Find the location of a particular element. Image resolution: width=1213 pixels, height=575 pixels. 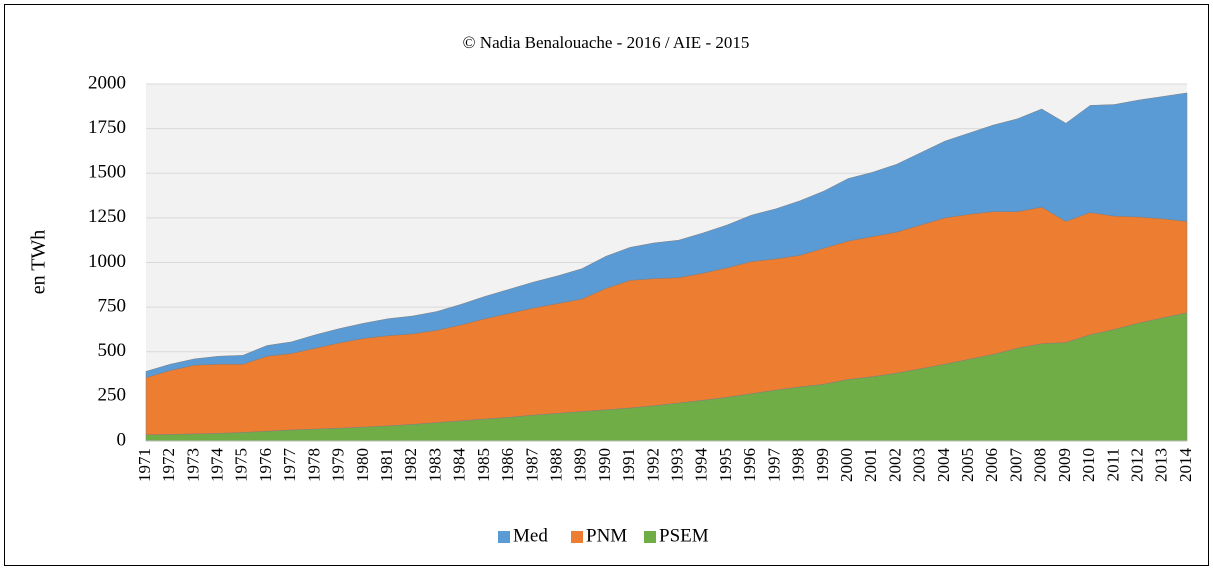

x-tick-label: 2008 is located at coordinates (1040, 465).